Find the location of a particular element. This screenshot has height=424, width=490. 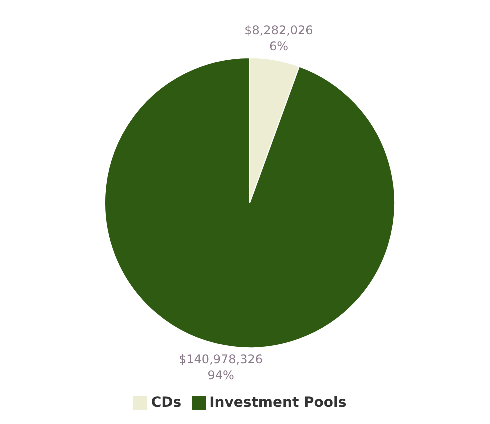

legend-label: Investment Pools is located at coordinates (278, 403).